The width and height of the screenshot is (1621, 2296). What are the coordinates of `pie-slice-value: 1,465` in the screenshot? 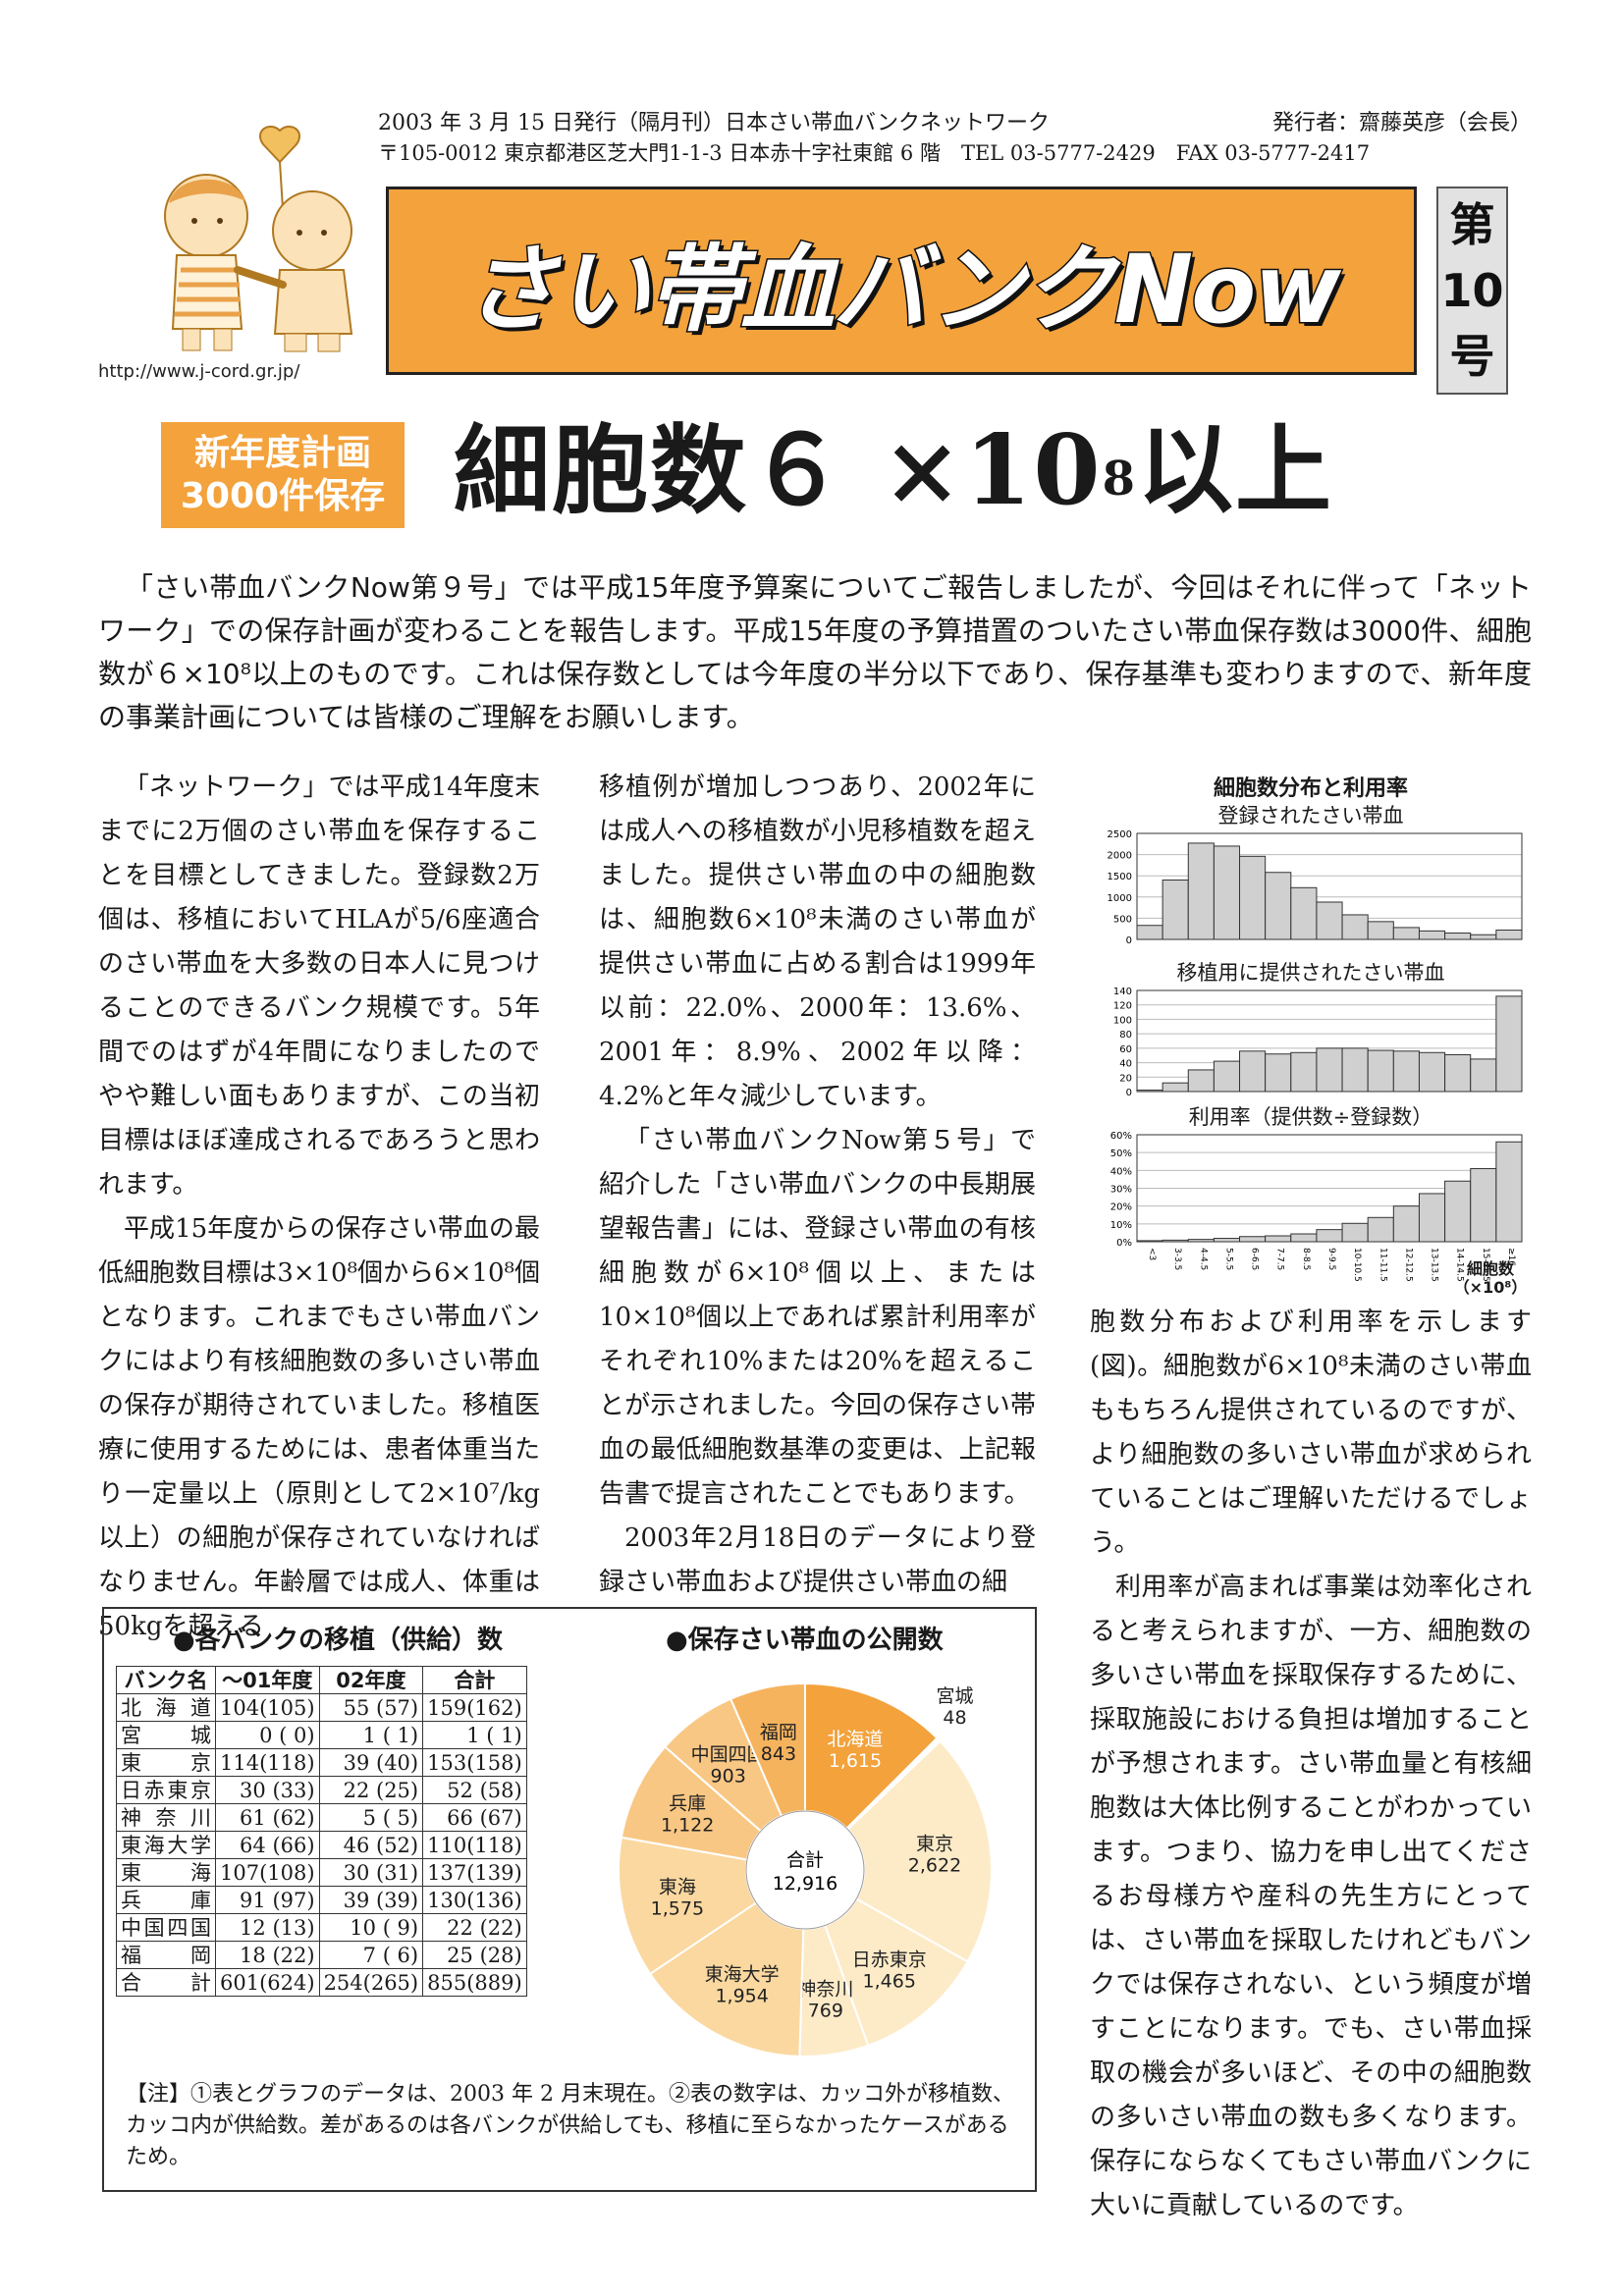 It's located at (889, 1982).